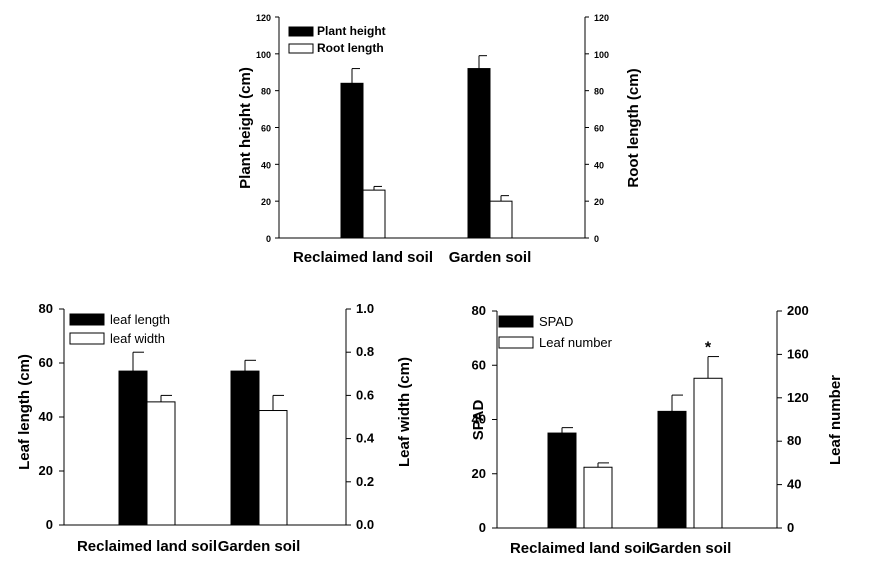 The height and width of the screenshot is (569, 871). What do you see at coordinates (365, 524) in the screenshot?
I see `right-tick-label: 0.0` at bounding box center [365, 524].